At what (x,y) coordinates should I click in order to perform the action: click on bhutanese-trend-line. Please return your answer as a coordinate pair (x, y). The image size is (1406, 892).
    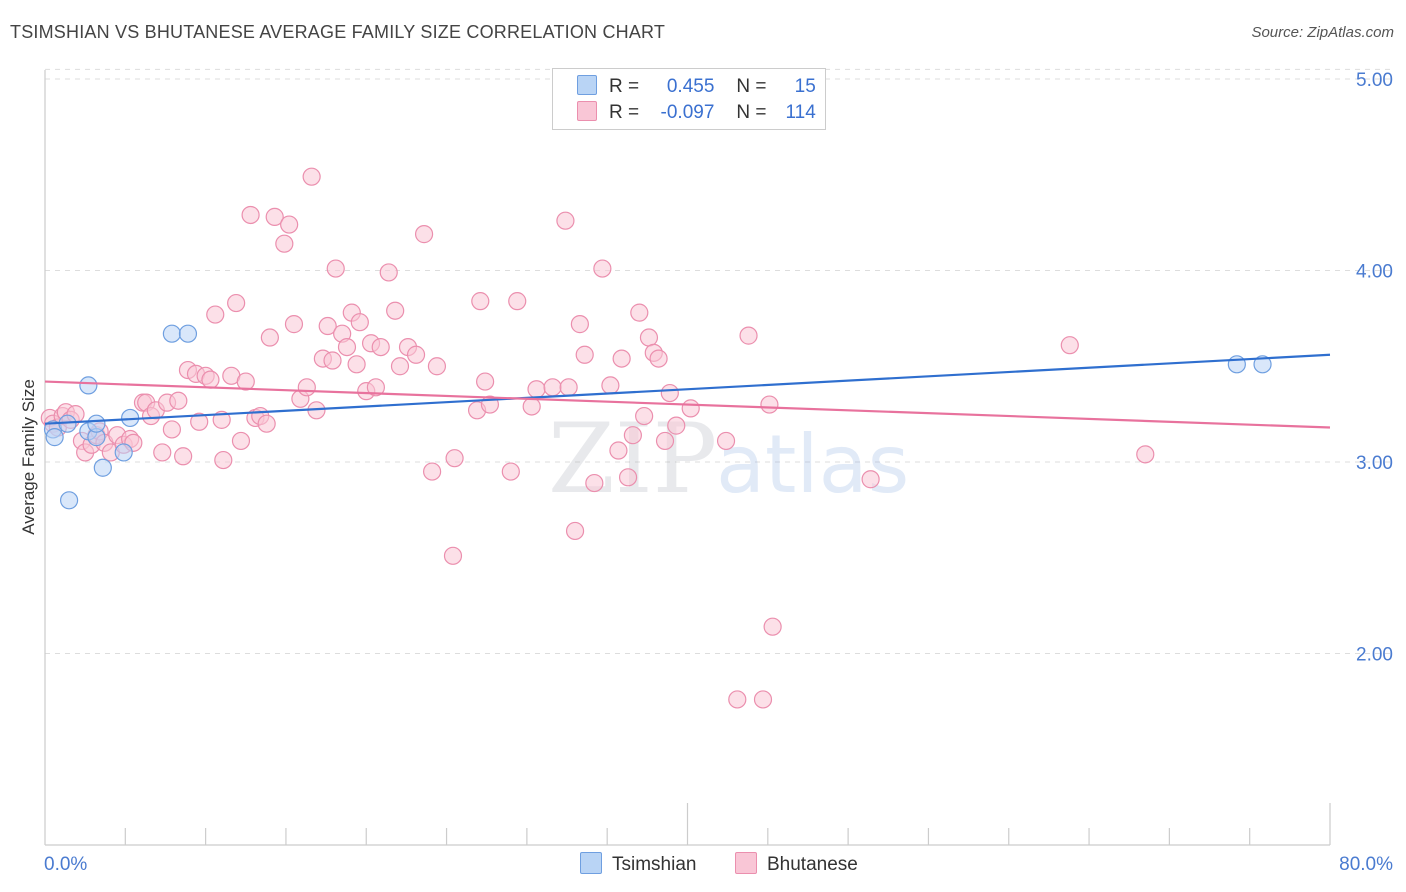
    Looking at the image, I should click on (687, 404).